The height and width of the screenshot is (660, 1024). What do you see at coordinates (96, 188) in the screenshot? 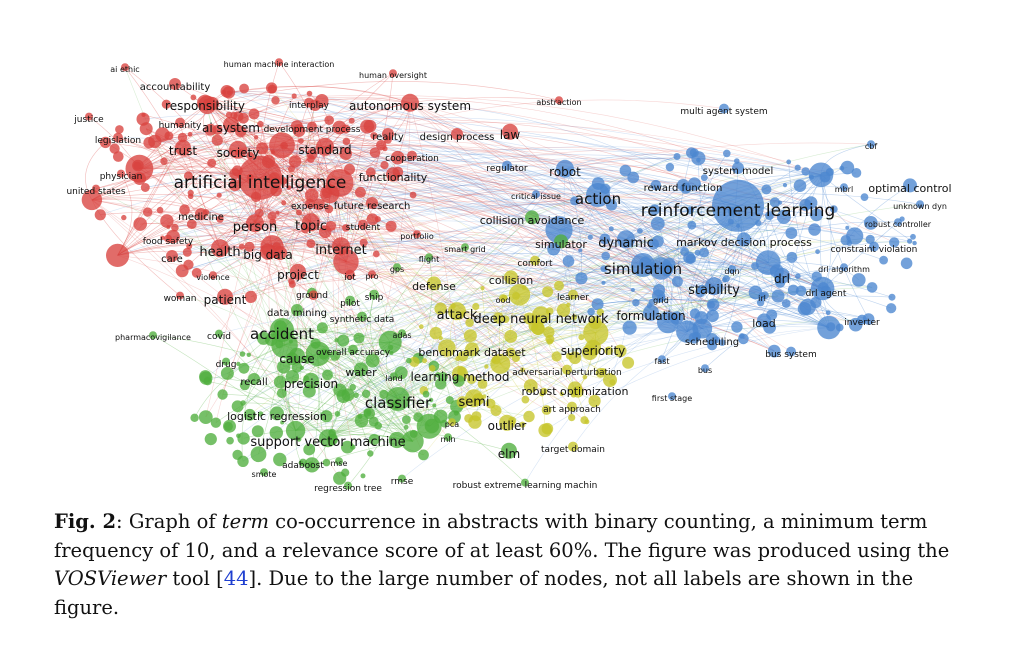
I see `node-united-states` at bounding box center [96, 188].